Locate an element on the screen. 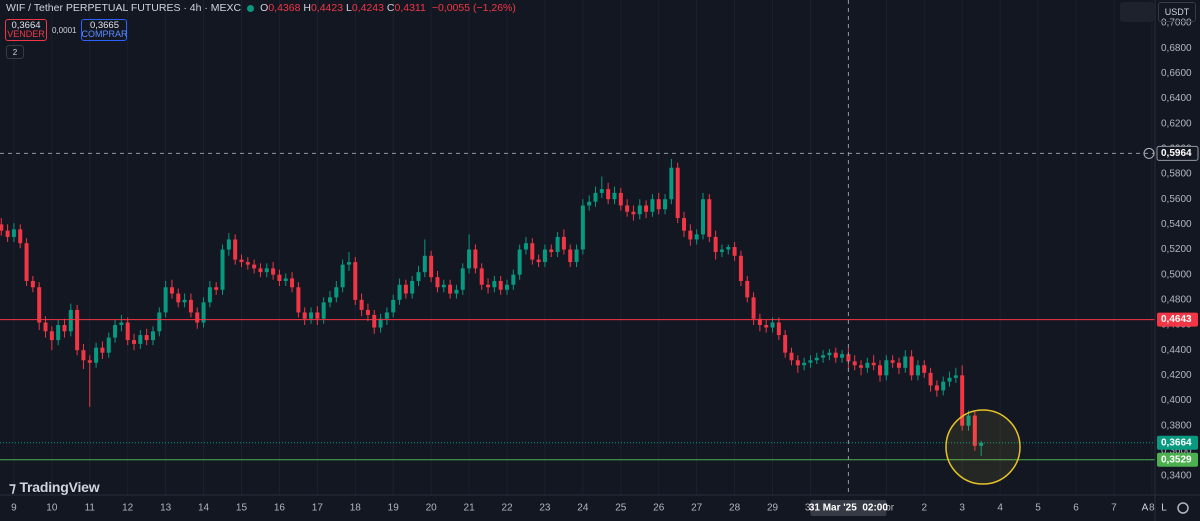 Image resolution: width=1200 pixels, height=521 pixels. y-tick-label: 0,6400 is located at coordinates (1176, 98).